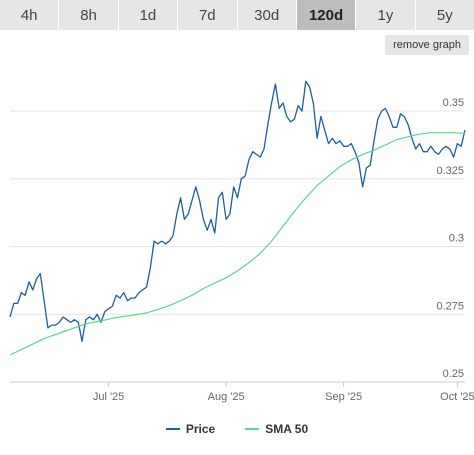 Image resolution: width=474 pixels, height=455 pixels. I want to click on tab-4h: 4h, so click(30, 15).